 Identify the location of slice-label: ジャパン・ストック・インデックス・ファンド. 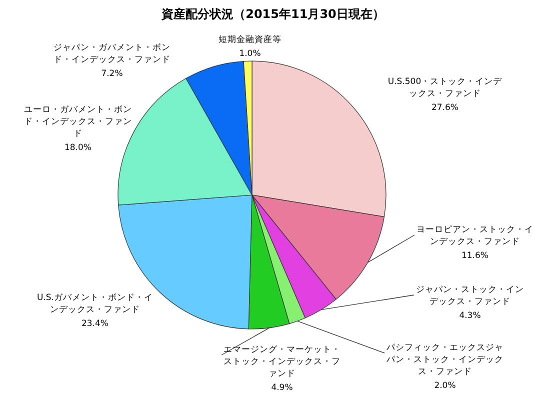
(470, 296).